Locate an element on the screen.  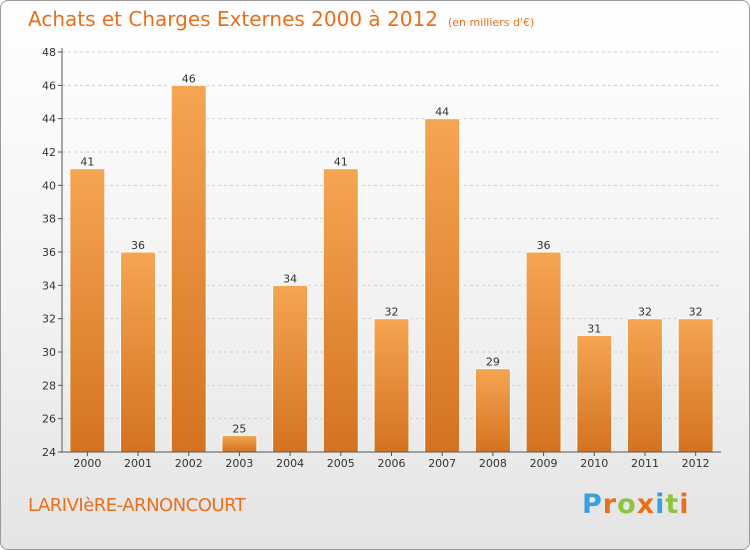
bar-2012 is located at coordinates (695, 385).